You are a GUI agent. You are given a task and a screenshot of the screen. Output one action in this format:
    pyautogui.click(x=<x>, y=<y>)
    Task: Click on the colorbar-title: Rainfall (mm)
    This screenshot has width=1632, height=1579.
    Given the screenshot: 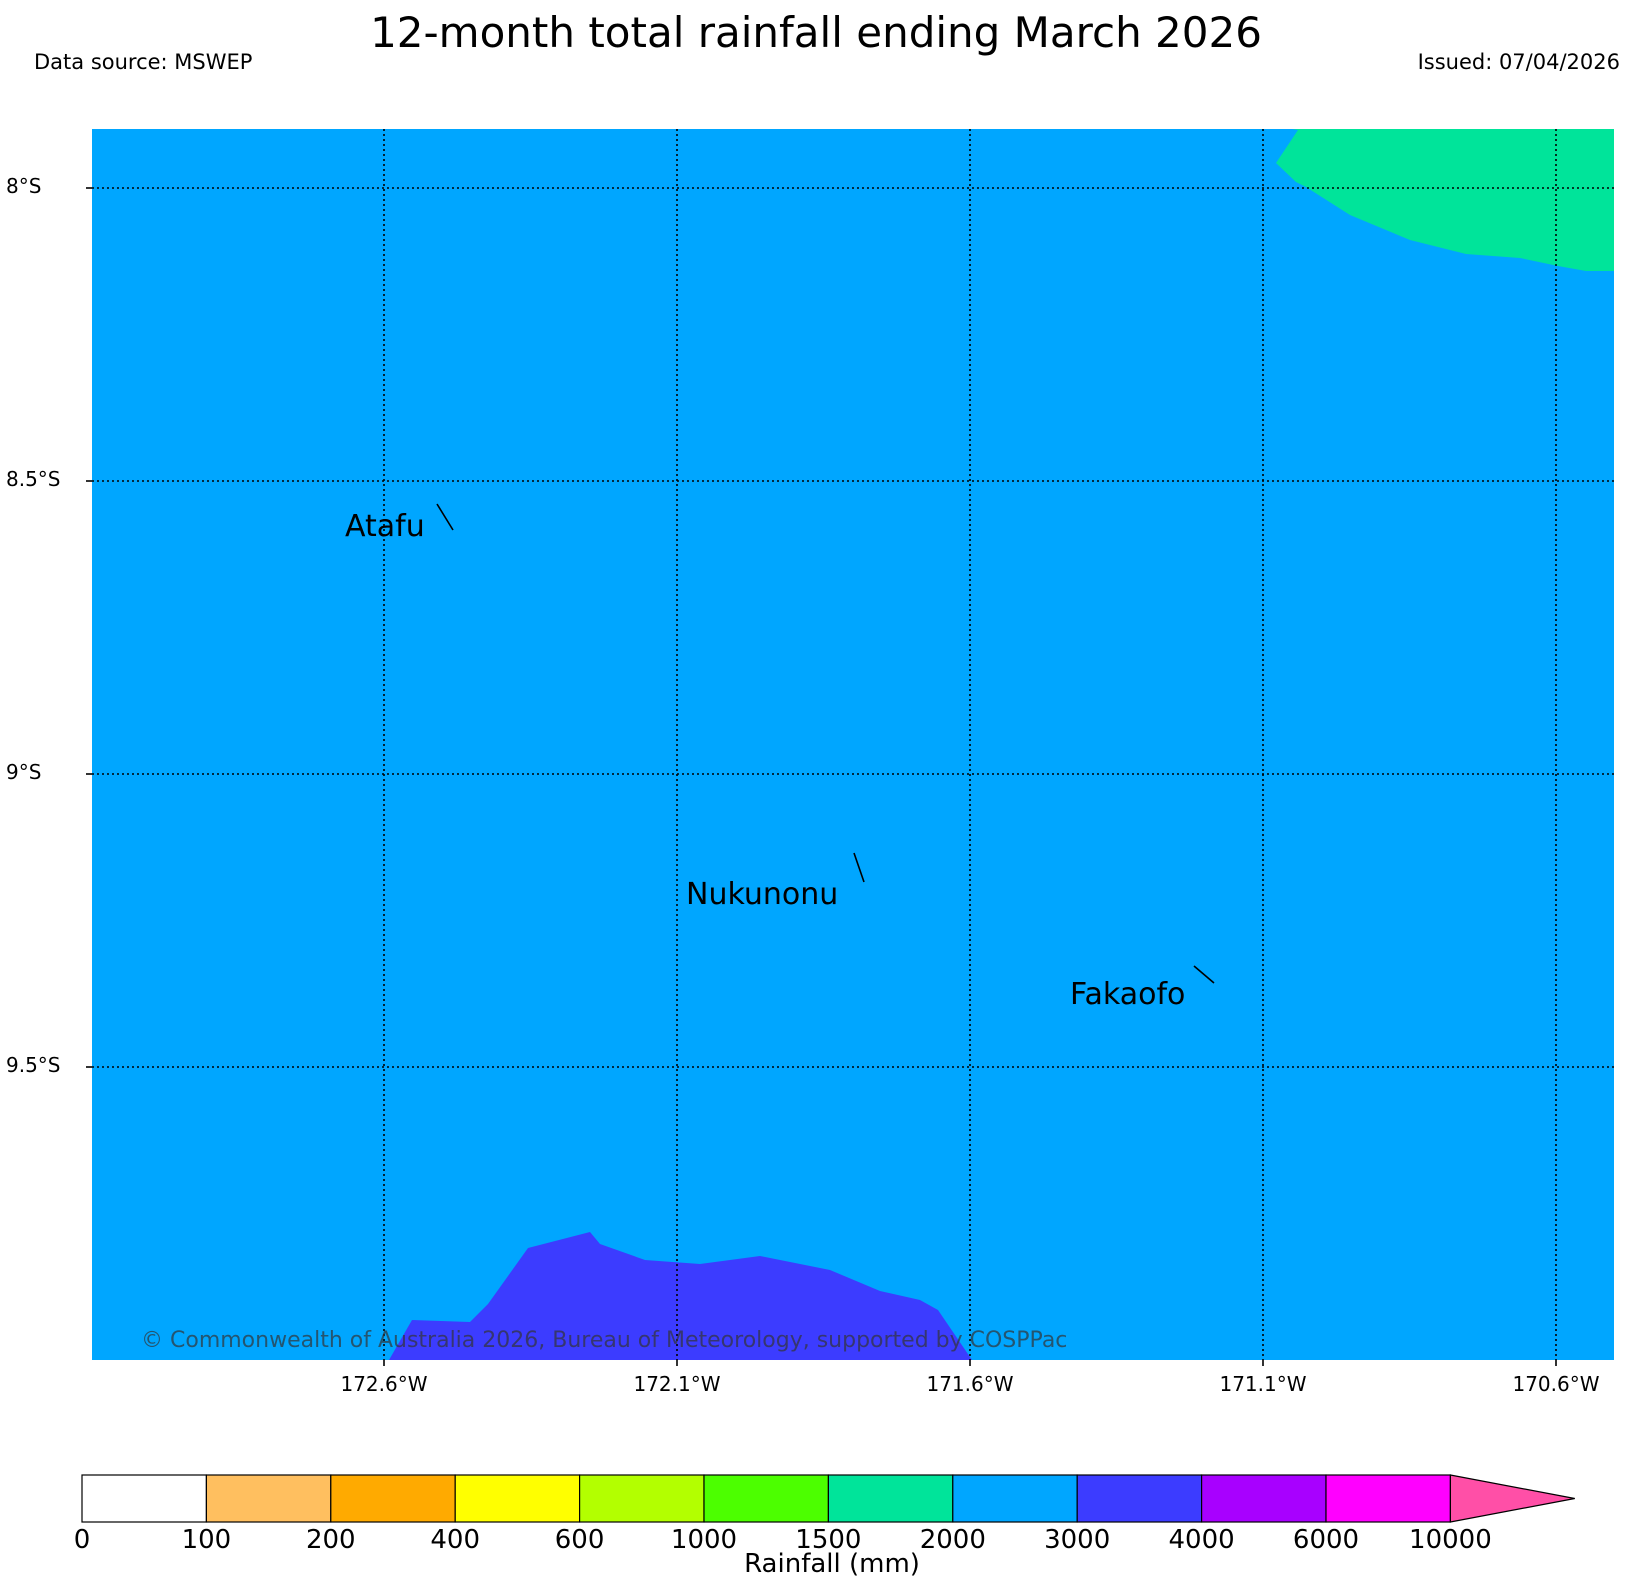 What is the action you would take?
    pyautogui.click(x=832, y=1564)
    